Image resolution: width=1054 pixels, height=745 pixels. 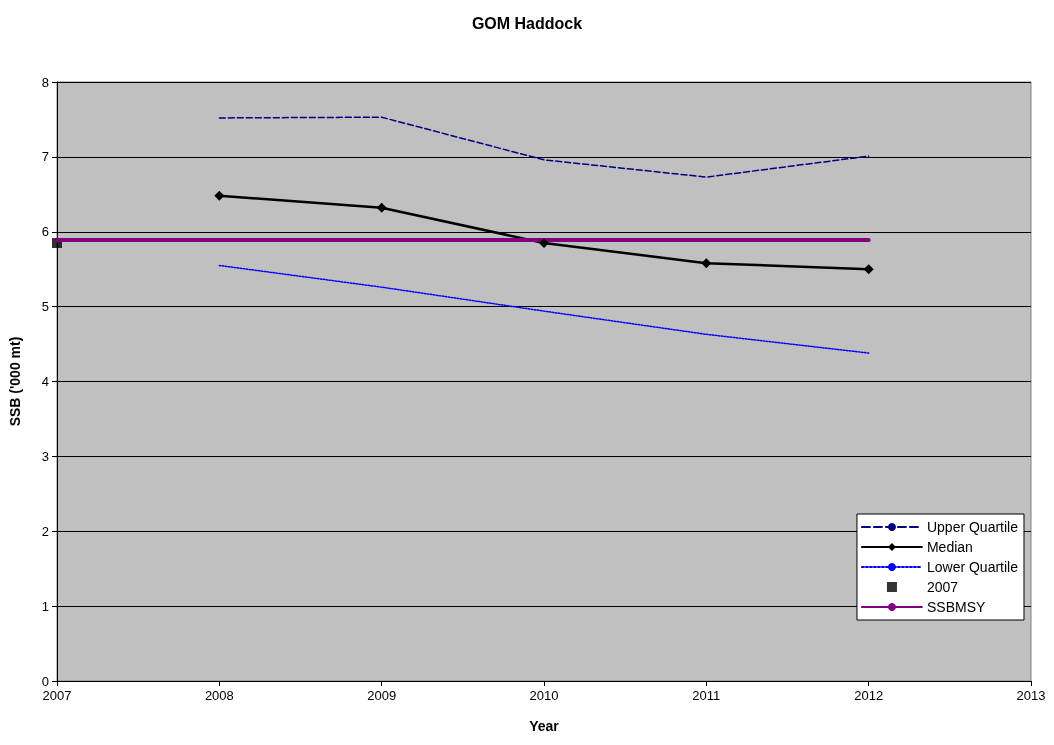 I want to click on y-tick-label: 4, so click(x=45, y=381).